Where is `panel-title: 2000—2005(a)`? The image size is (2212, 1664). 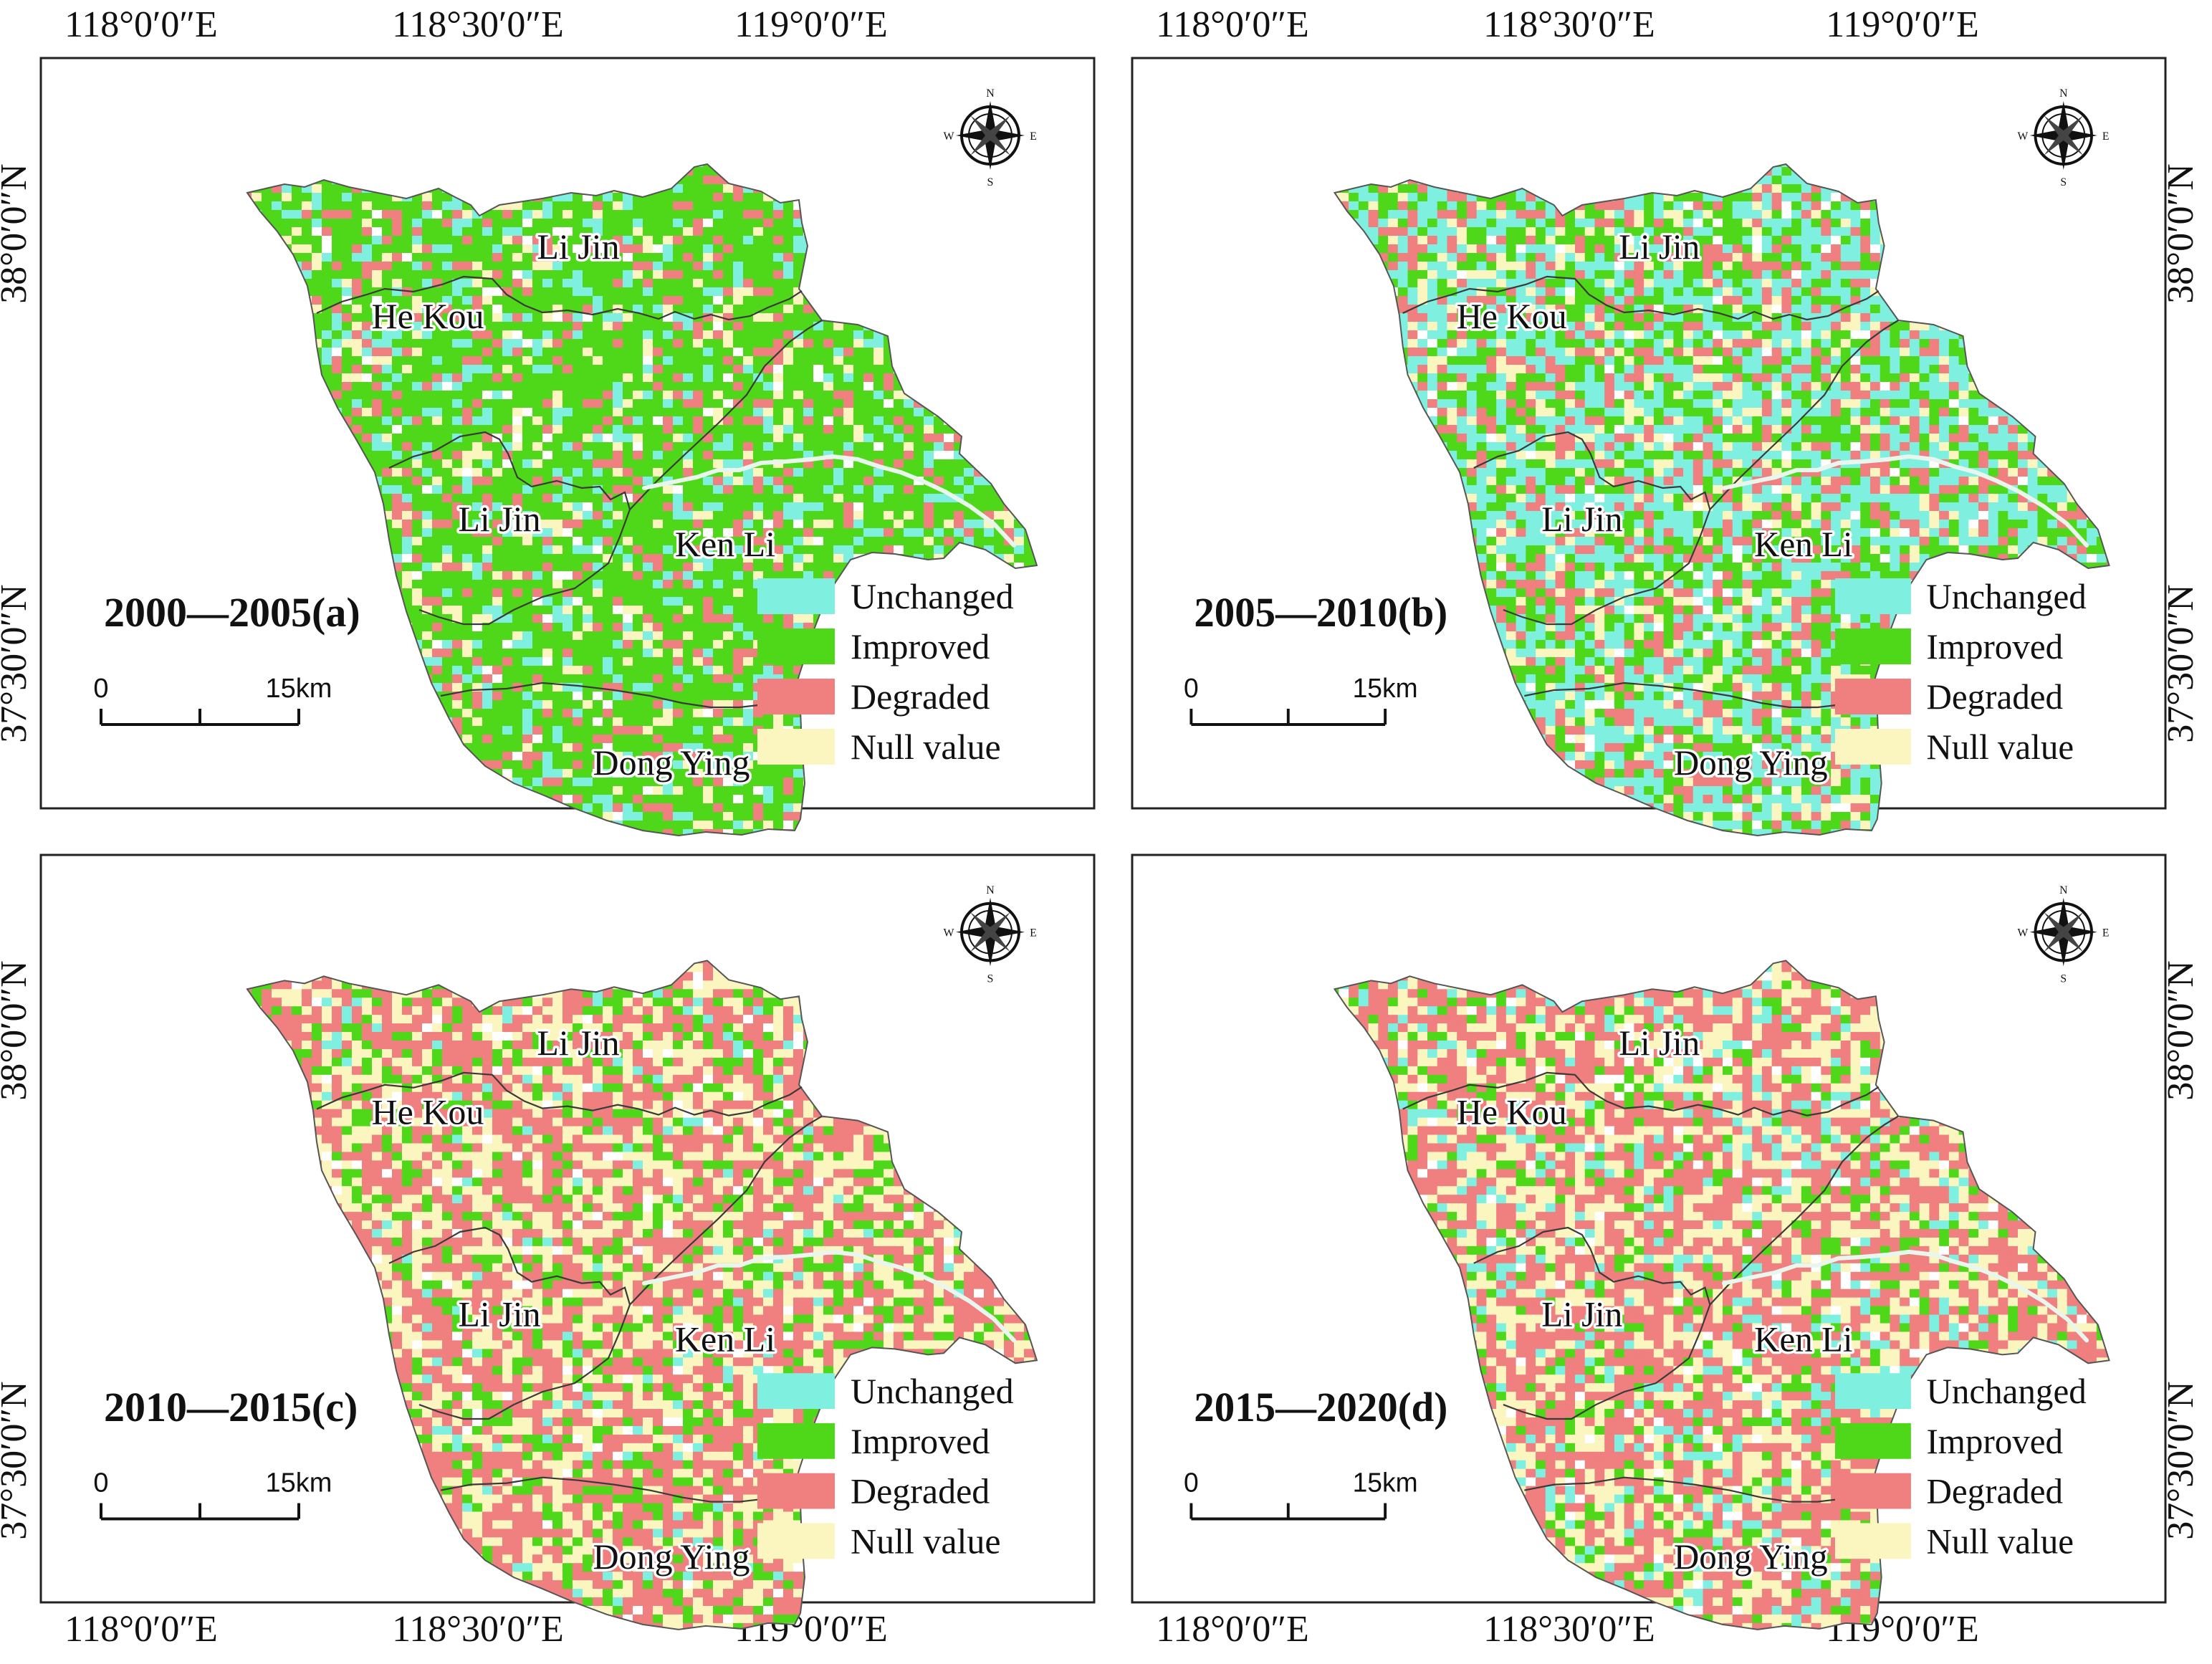
panel-title: 2000—2005(a) is located at coordinates (232, 612).